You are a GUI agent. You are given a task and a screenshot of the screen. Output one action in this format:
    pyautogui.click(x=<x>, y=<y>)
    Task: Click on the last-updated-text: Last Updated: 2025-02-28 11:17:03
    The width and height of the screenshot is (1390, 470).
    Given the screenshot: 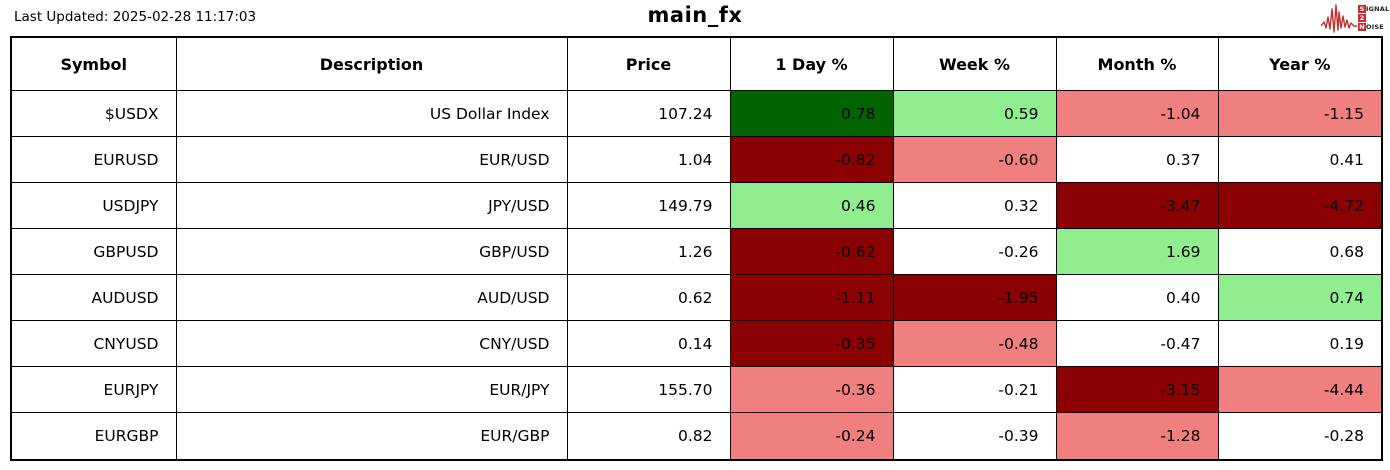 What is the action you would take?
    pyautogui.click(x=135, y=17)
    